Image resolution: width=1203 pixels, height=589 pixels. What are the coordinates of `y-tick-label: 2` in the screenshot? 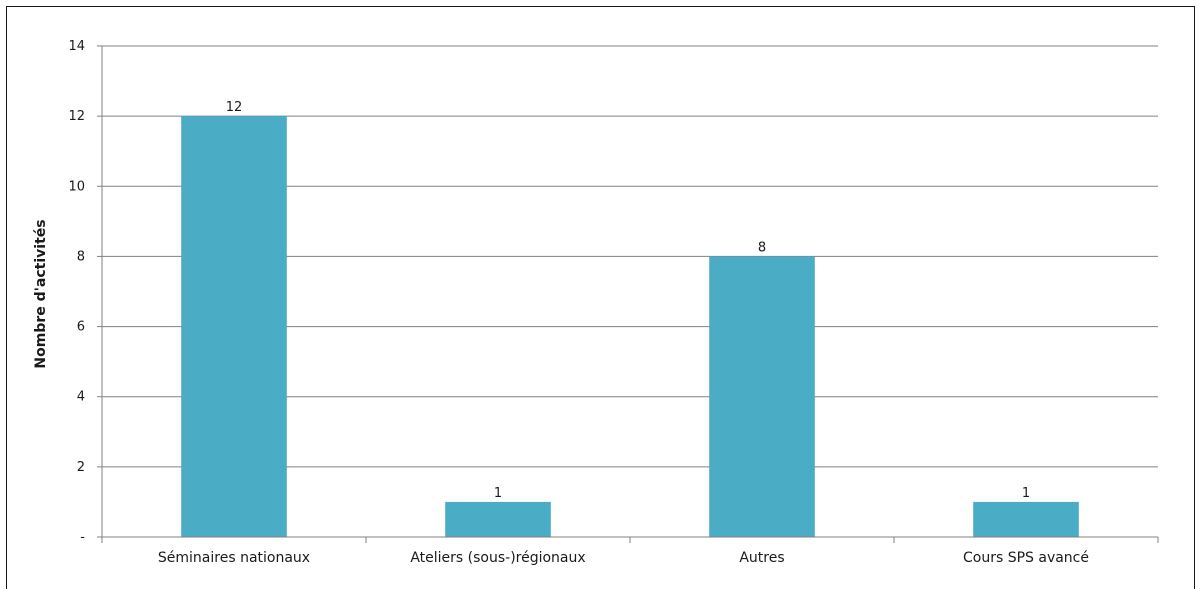 It's located at (81, 467).